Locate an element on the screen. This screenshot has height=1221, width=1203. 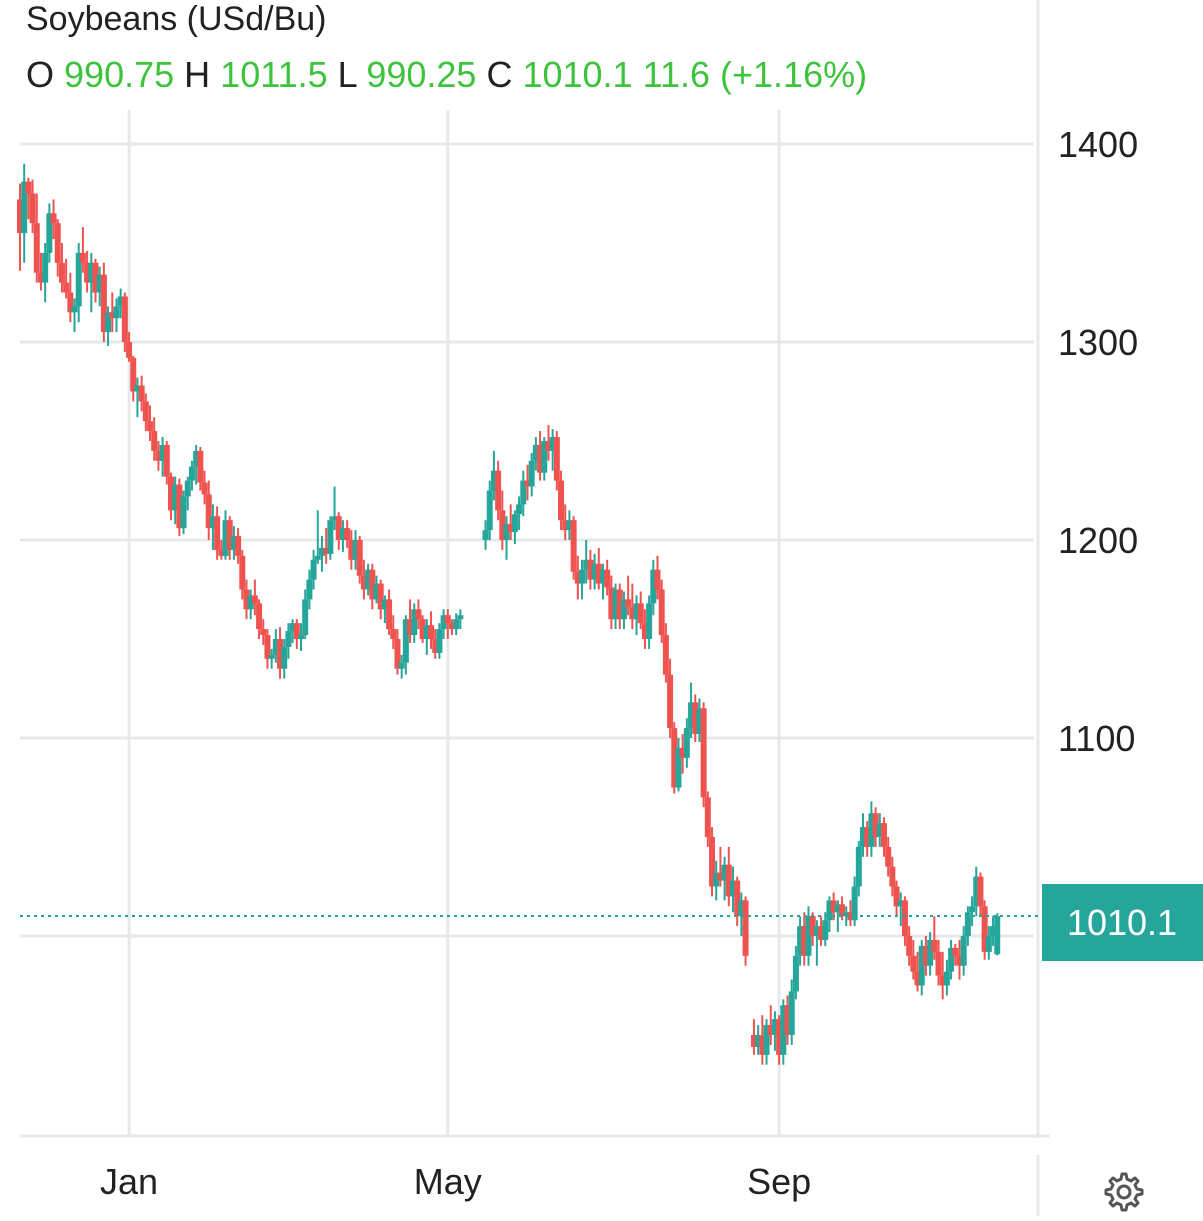
last-price-value: 1010.1 is located at coordinates (1122, 922).